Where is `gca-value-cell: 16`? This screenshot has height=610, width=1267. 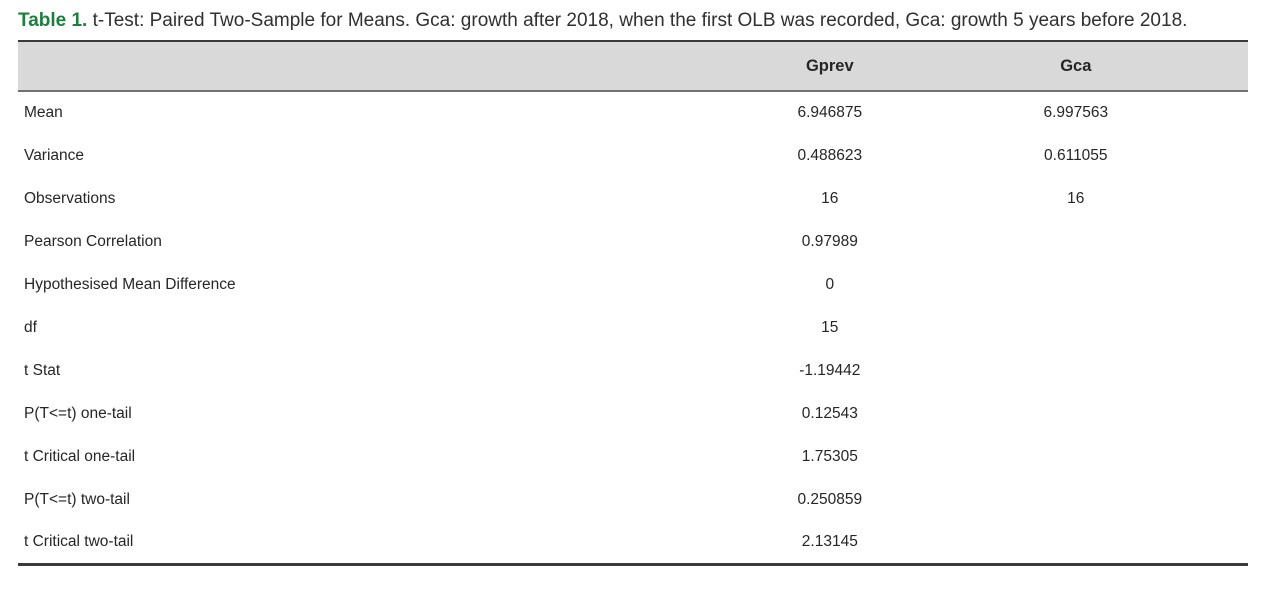 gca-value-cell: 16 is located at coordinates (1076, 198).